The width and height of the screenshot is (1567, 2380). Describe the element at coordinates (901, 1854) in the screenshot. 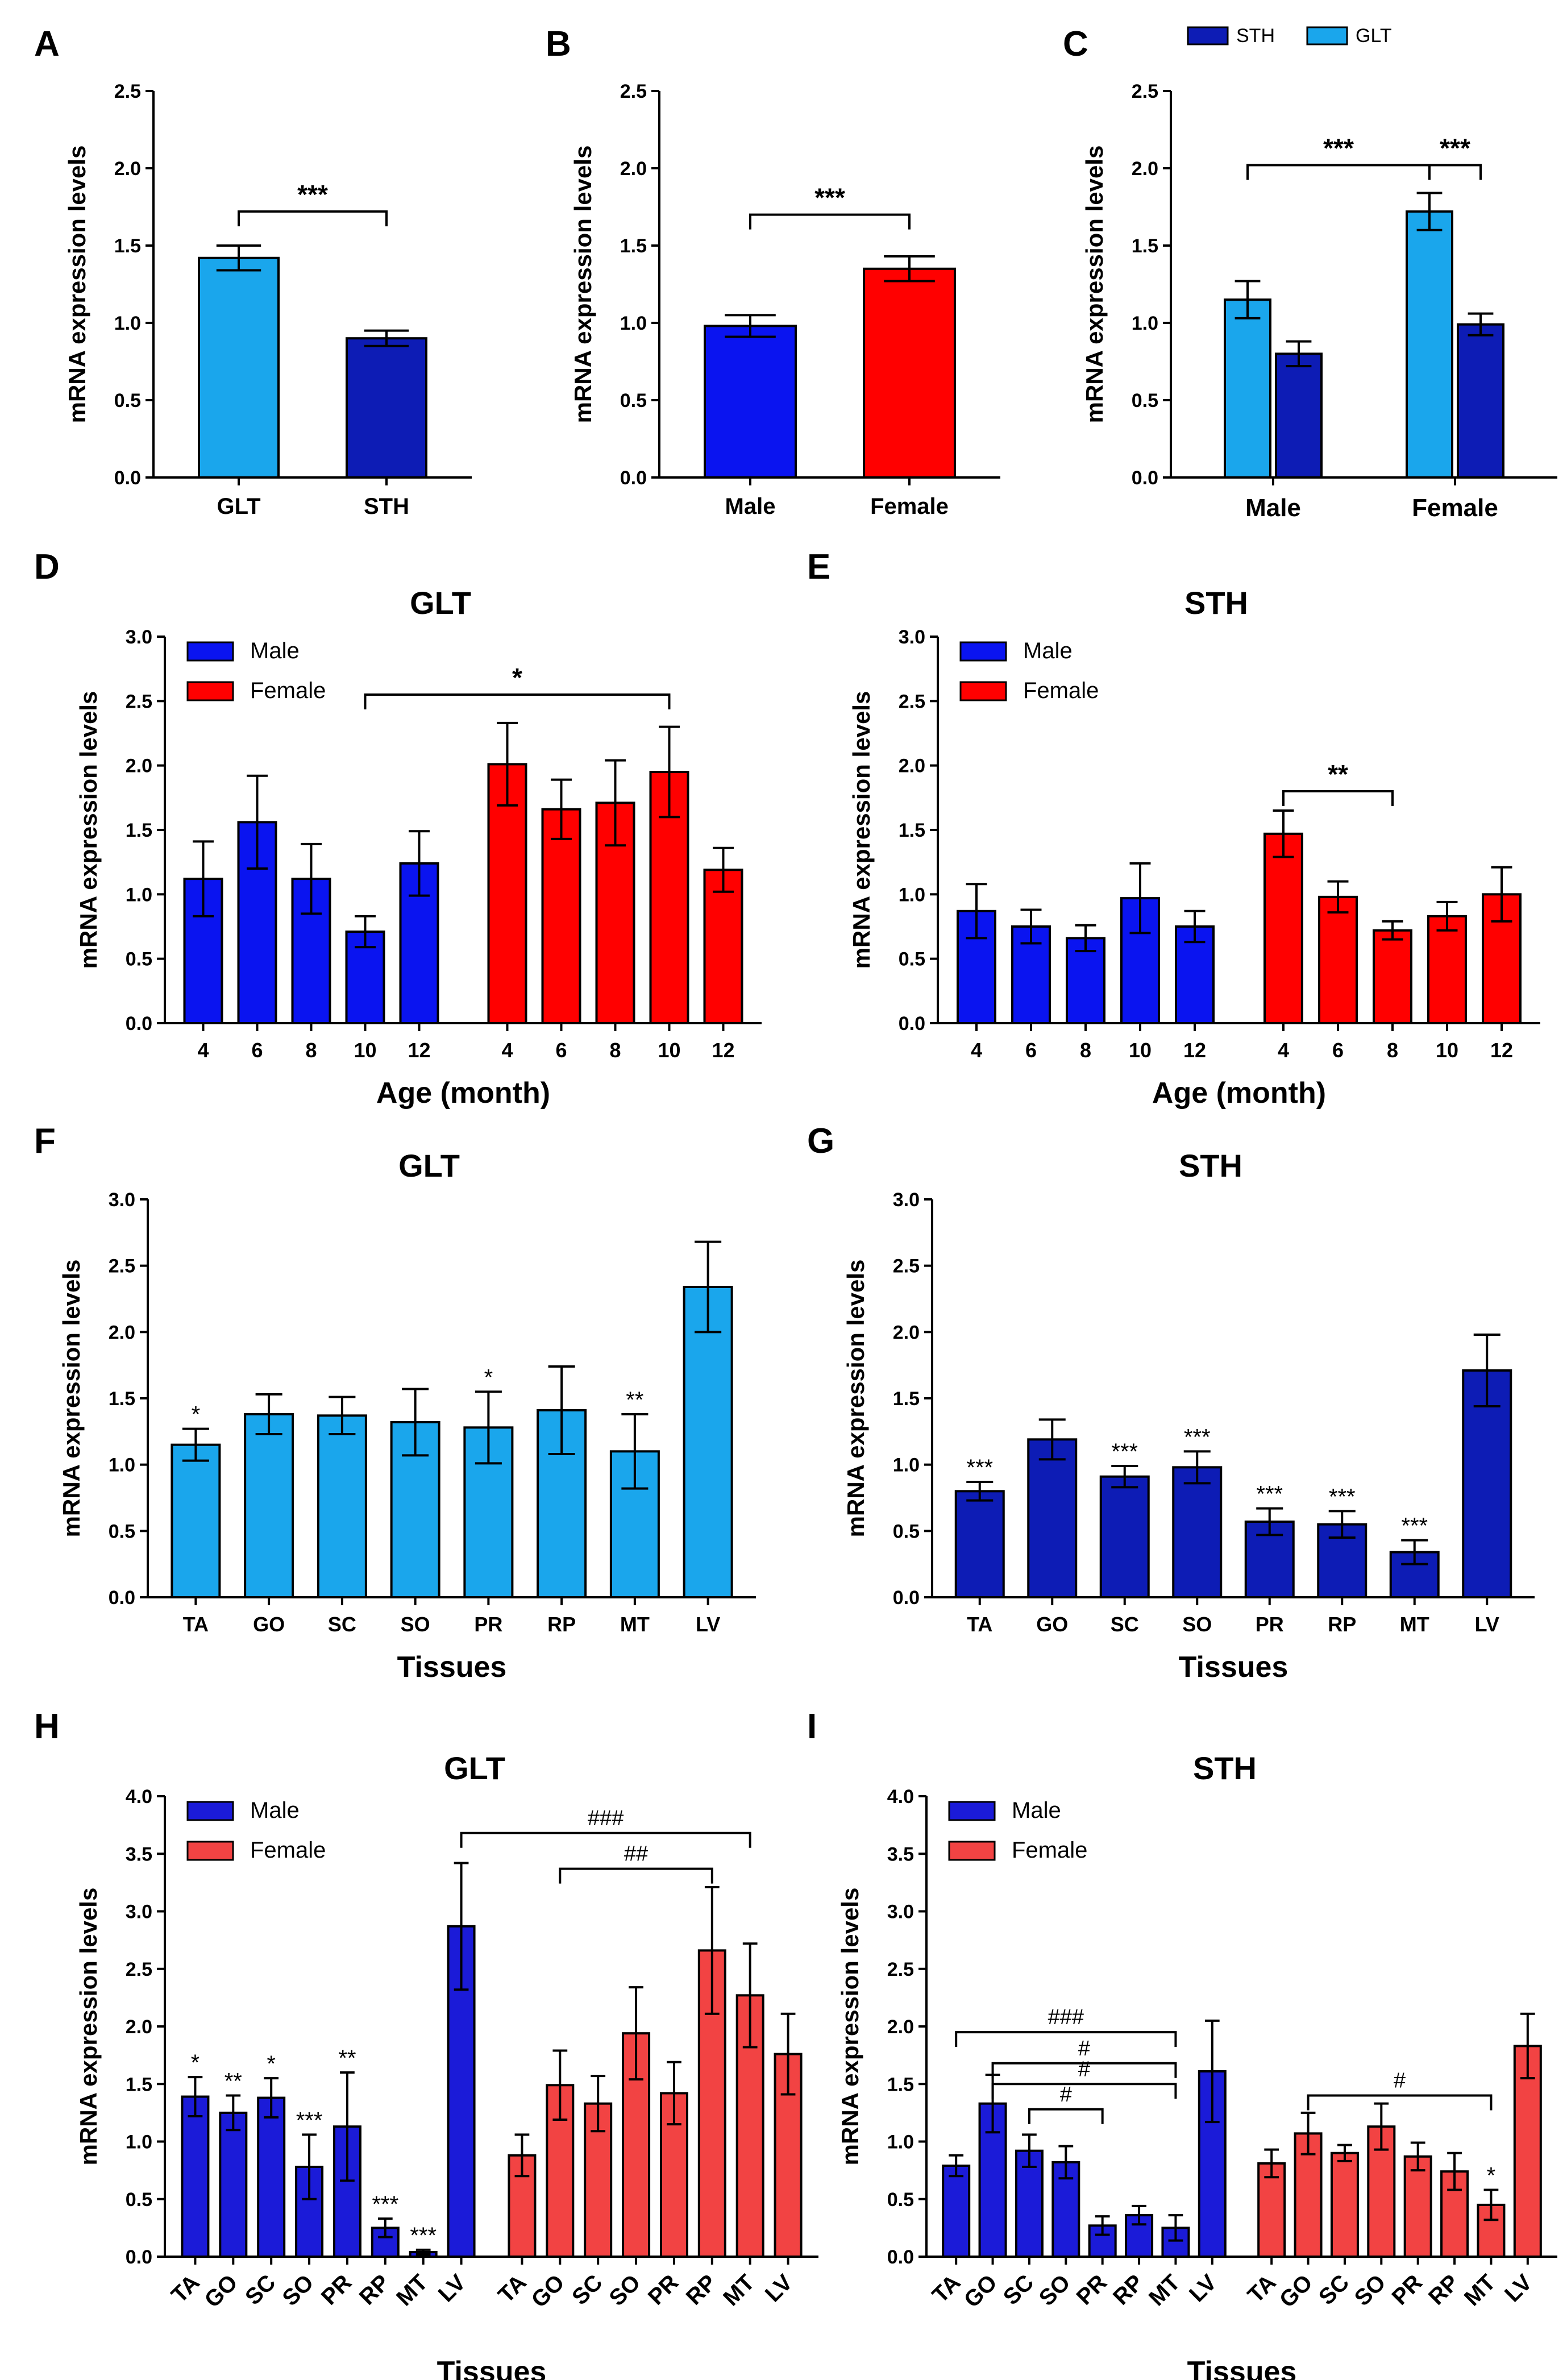

I see `y-tick-label: 3.5` at that location.